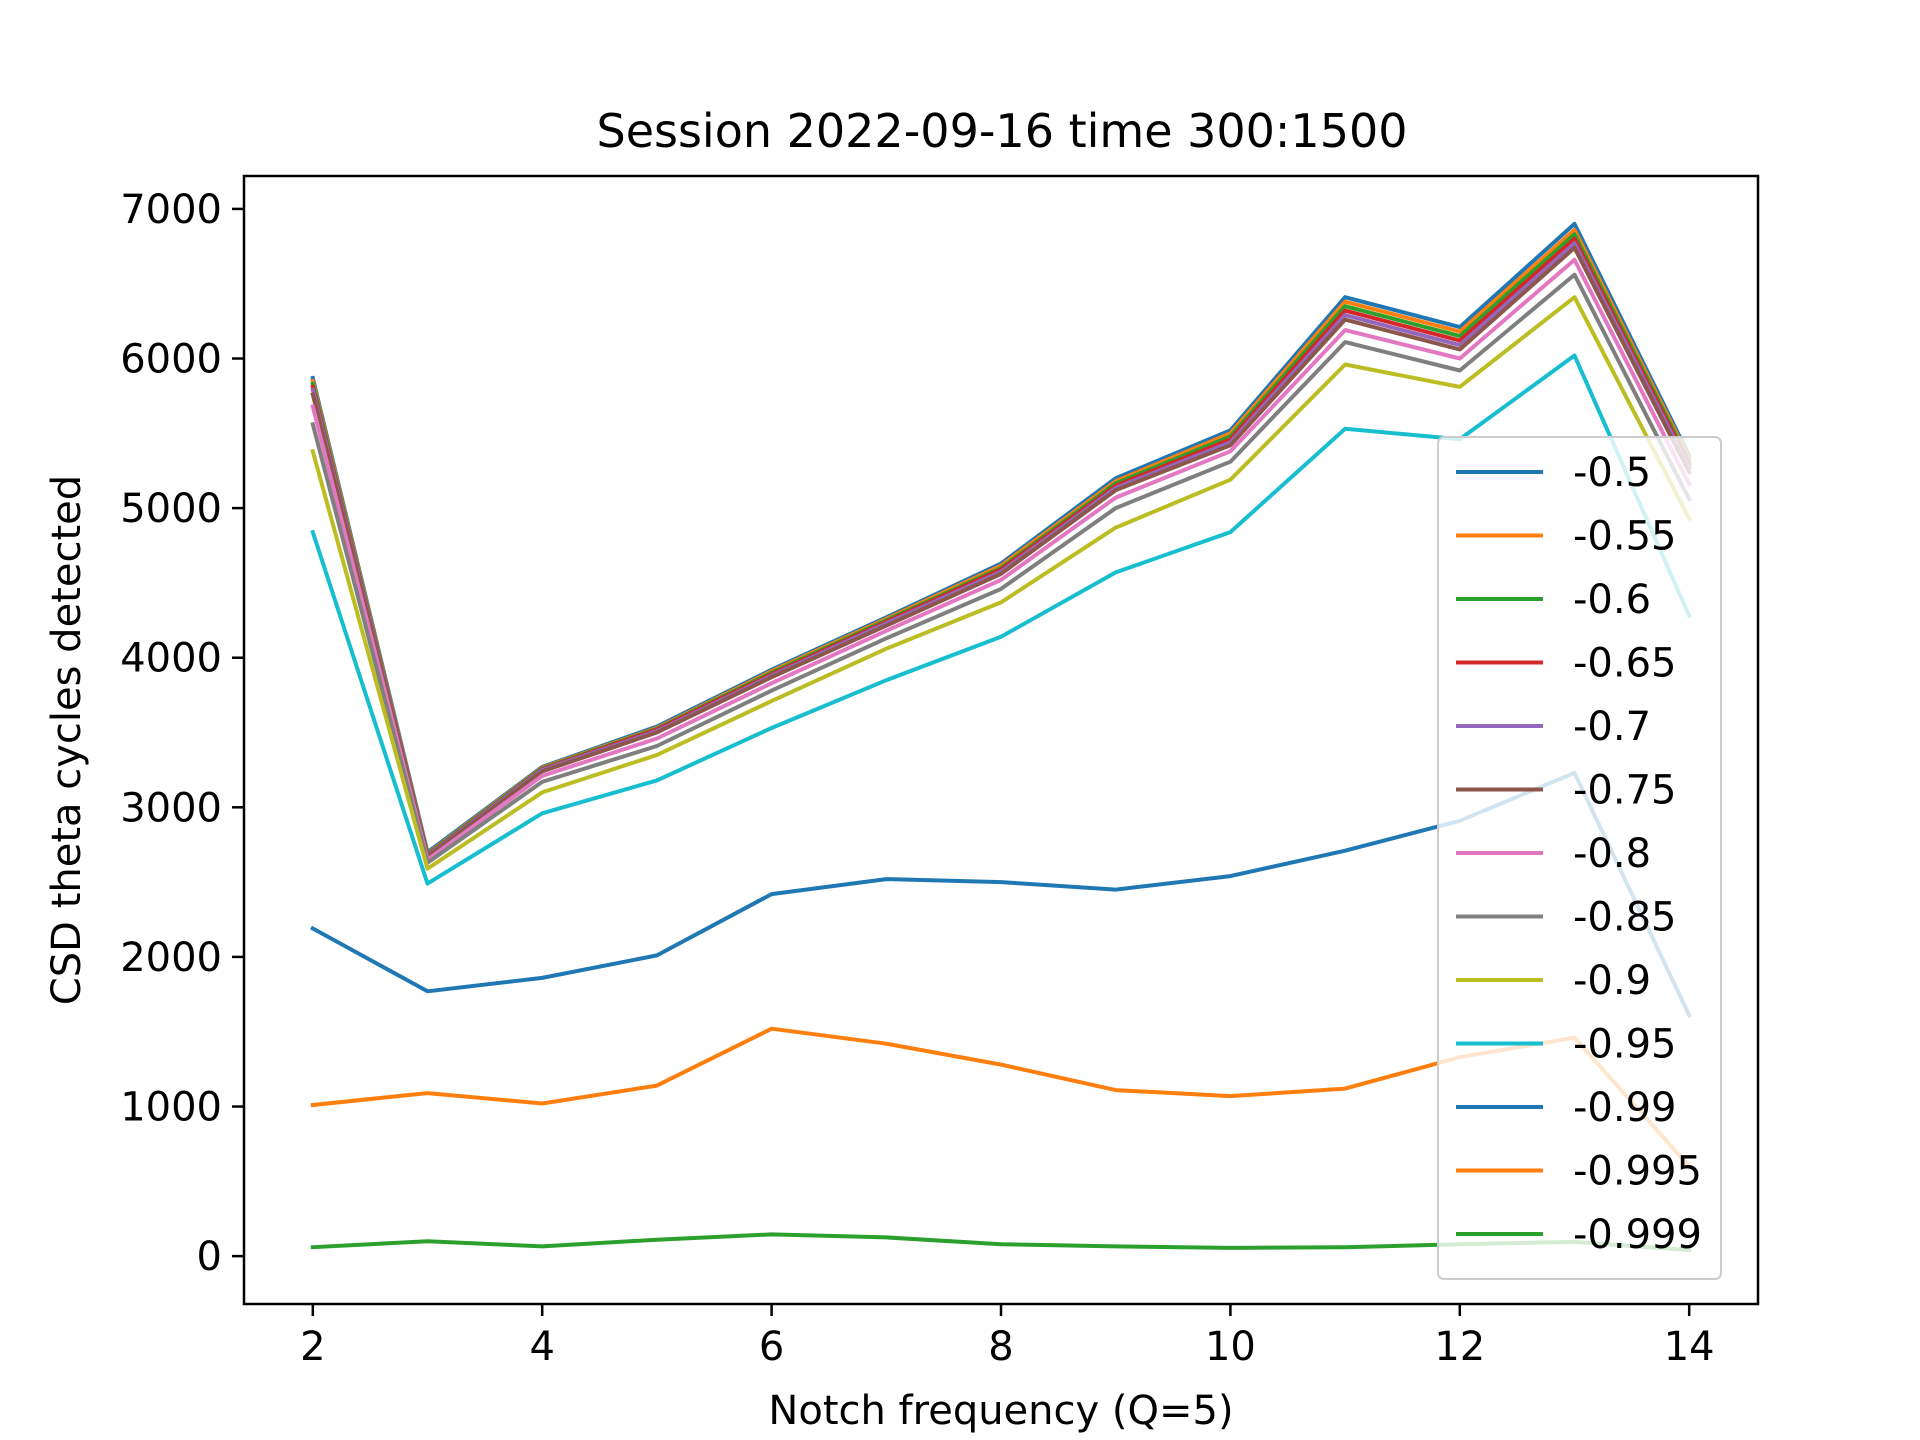 Image resolution: width=1920 pixels, height=1440 pixels. I want to click on y-axis-label: CSD theta cycles detected, so click(67, 740).